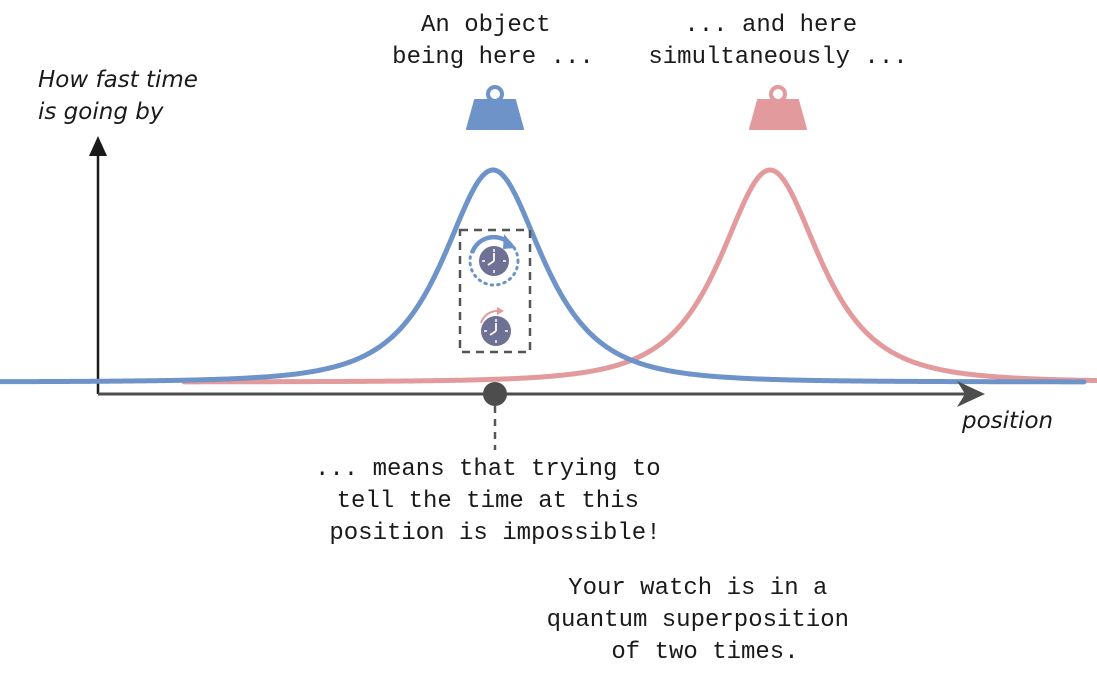 The image size is (1097, 687). I want to click on y-axis-label: How fast time is going by, so click(121, 96).